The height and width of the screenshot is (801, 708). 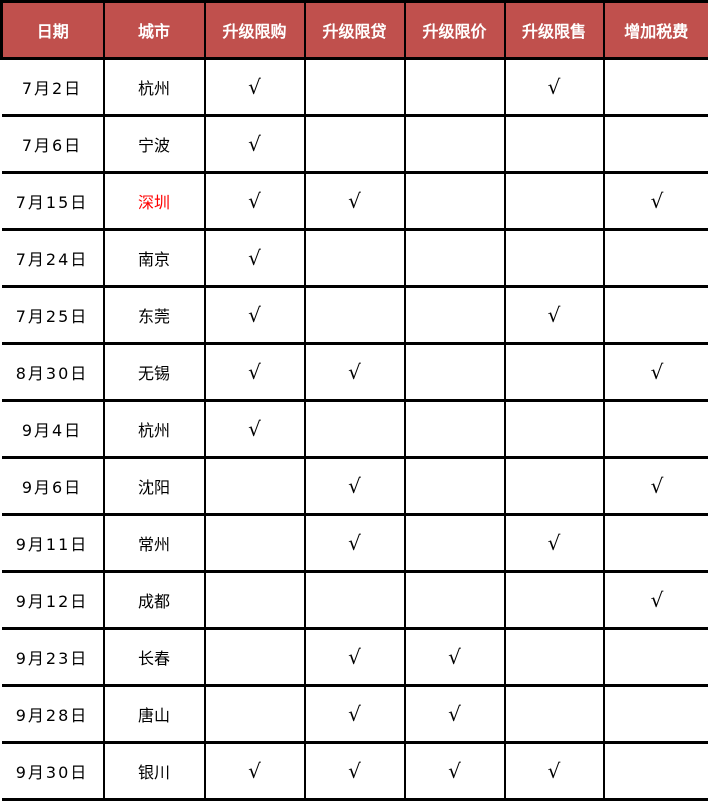 I want to click on table-row: 9月28日唐山 √√, so click(x=355, y=714).